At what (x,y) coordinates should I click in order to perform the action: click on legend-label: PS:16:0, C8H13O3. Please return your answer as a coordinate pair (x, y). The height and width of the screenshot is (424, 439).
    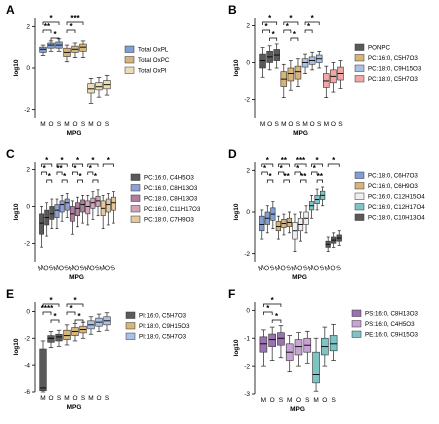
    Looking at the image, I should click on (392, 314).